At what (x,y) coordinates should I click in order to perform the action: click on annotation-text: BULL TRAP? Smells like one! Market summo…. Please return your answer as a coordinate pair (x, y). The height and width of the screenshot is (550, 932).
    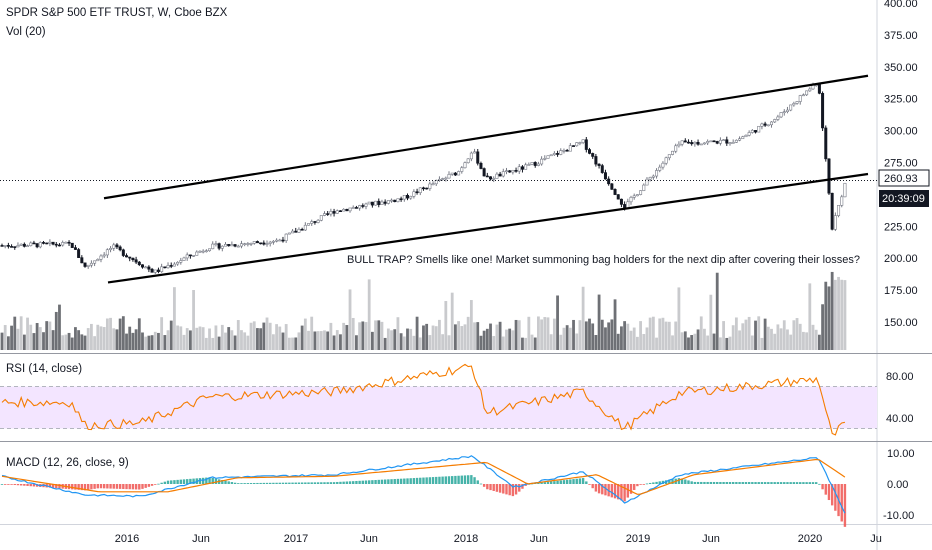
    Looking at the image, I should click on (603, 260).